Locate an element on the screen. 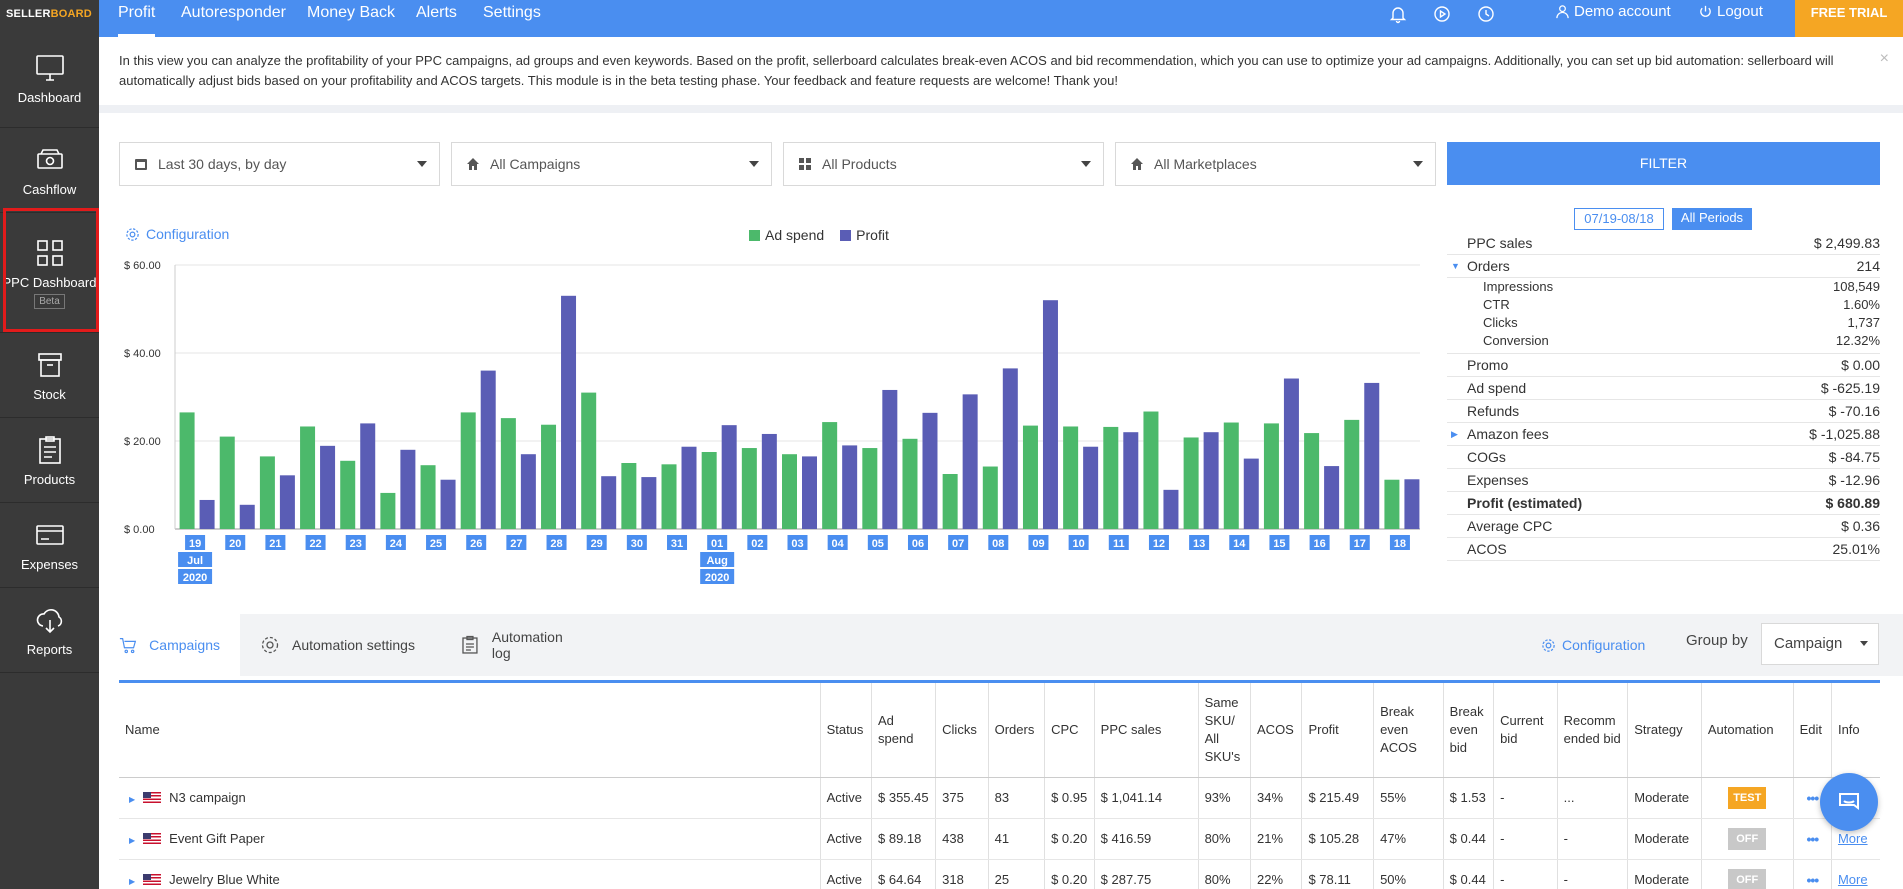  campaigns-select: All Campaigns is located at coordinates (611, 164).